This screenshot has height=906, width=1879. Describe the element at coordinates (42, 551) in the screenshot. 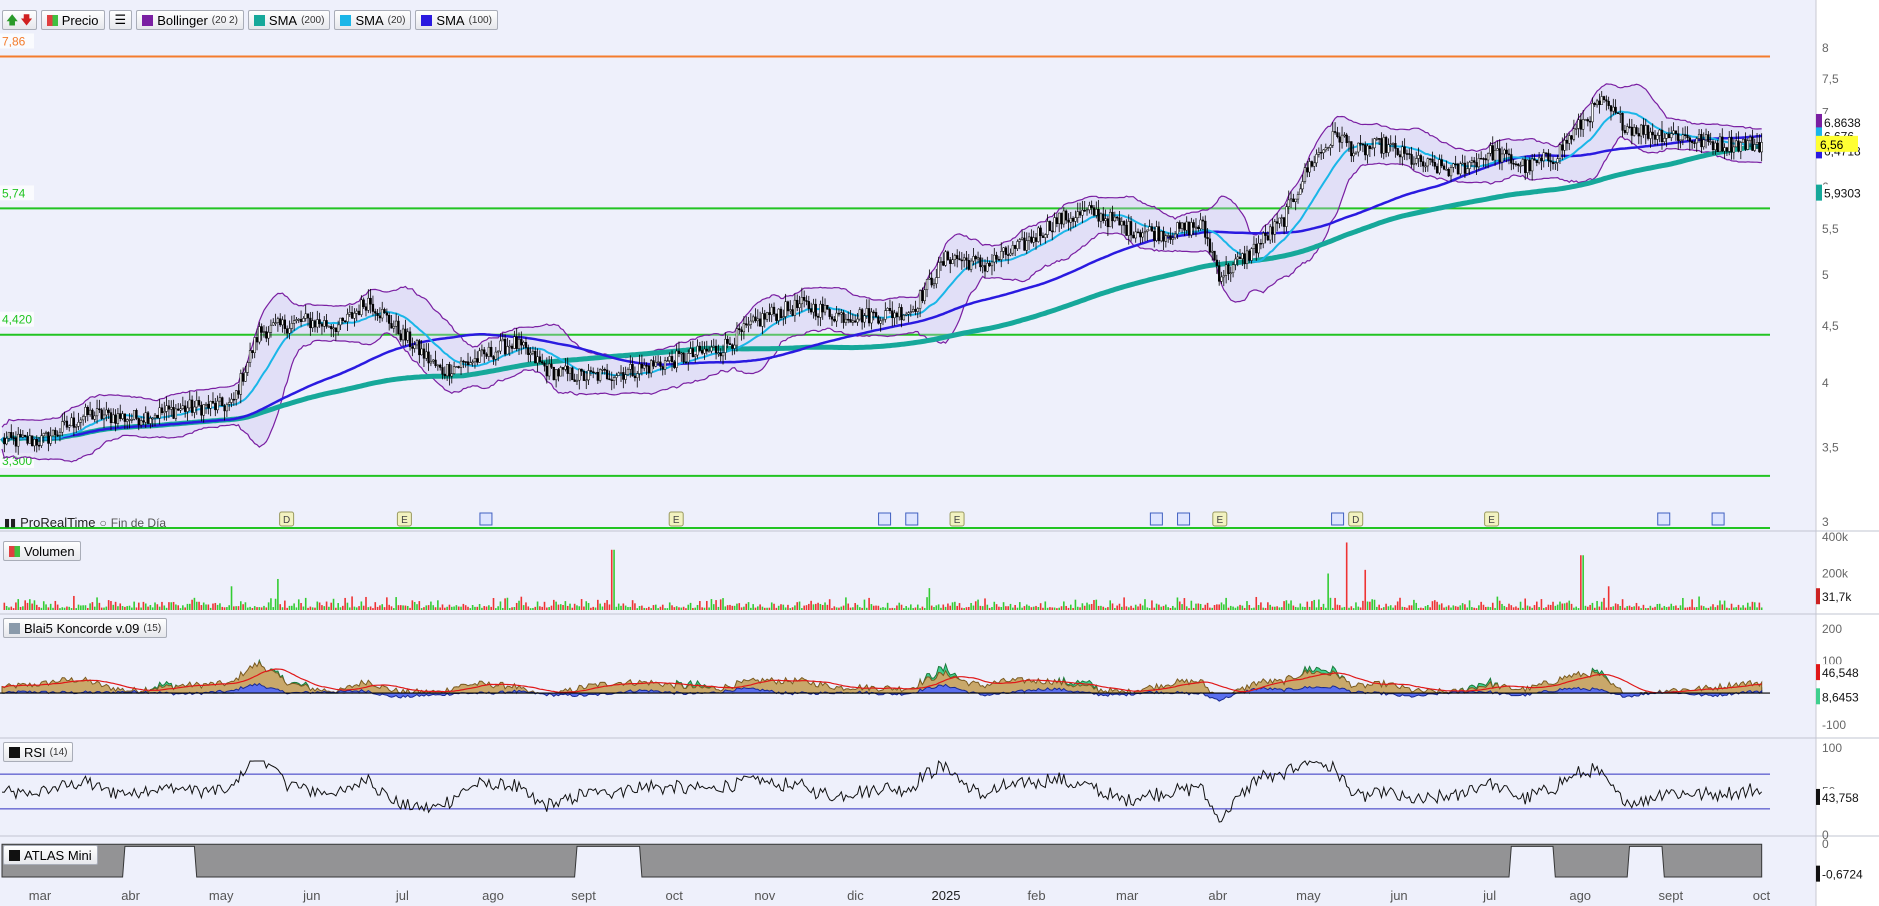

I see `volume-panel-label: Volumen` at that location.